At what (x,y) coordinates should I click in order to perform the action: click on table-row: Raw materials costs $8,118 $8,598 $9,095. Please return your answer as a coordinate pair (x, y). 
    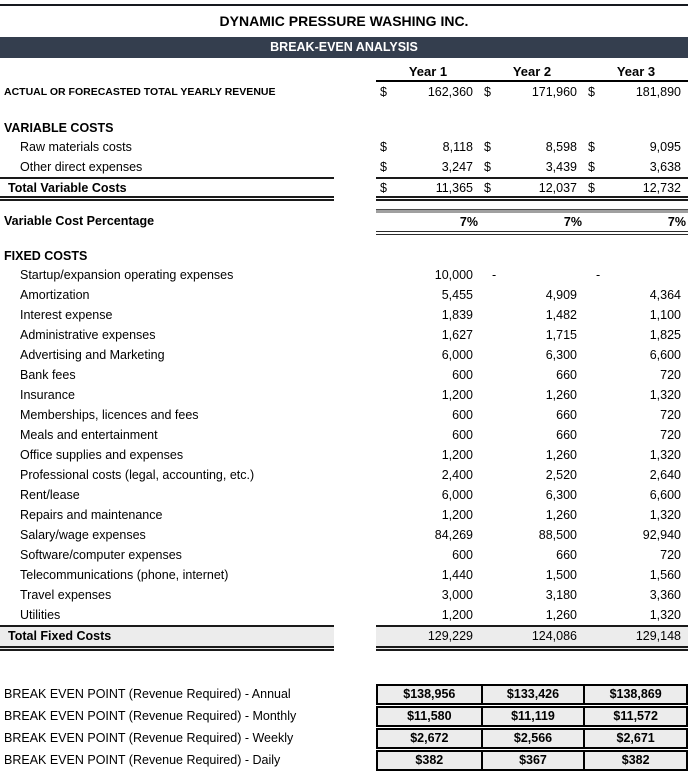
    Looking at the image, I should click on (344, 147).